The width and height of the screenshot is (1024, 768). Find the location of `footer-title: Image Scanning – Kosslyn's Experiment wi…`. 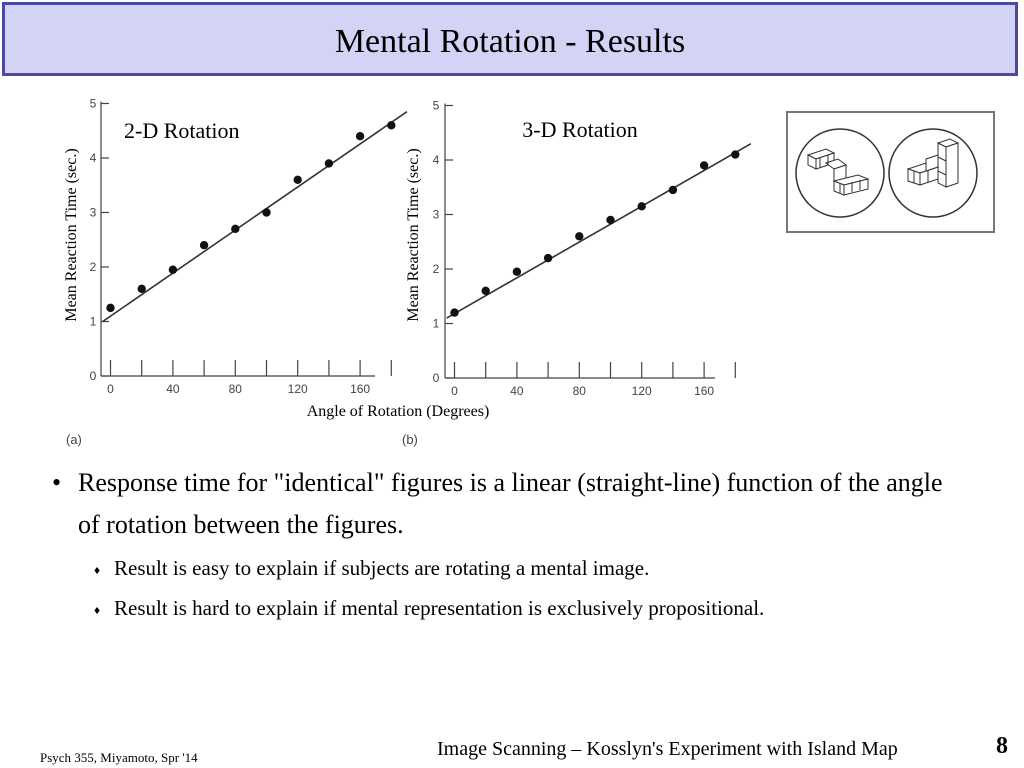

footer-title: Image Scanning – Kosslyn's Experiment wi… is located at coordinates (667, 749).